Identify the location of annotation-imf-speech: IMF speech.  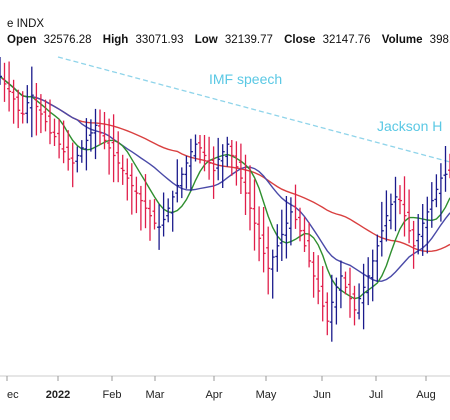
(245, 79).